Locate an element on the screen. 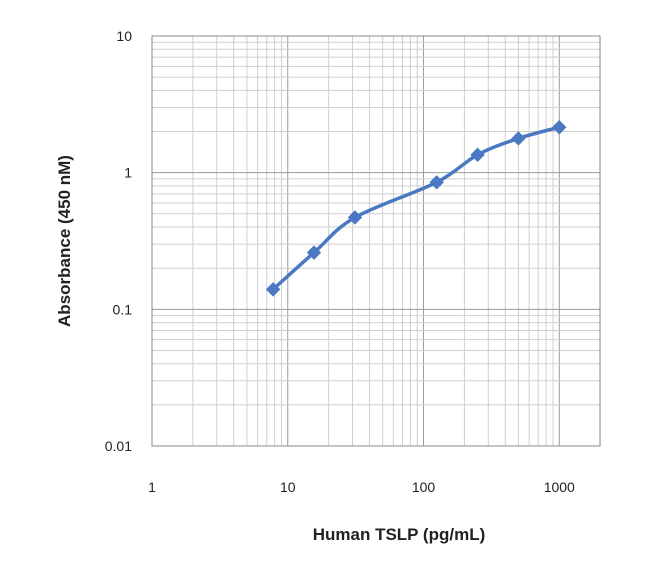 The image size is (650, 579). x-tick-labels: 1 10 100 1000 is located at coordinates (361, 487).